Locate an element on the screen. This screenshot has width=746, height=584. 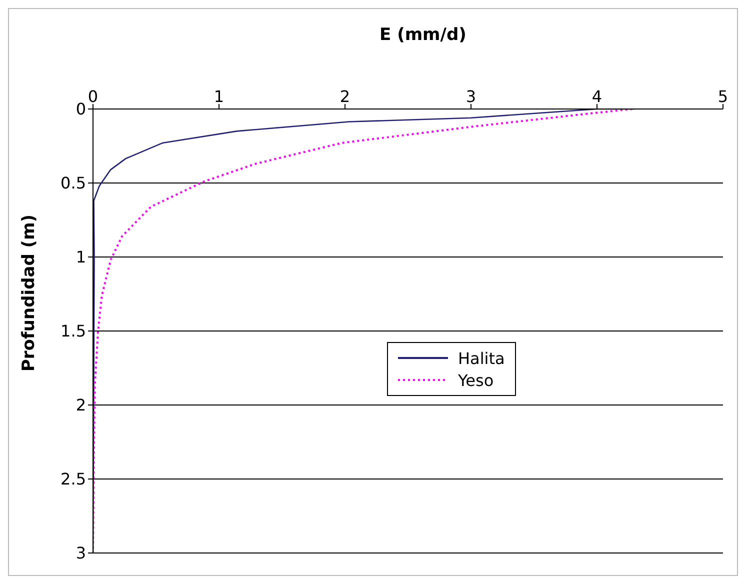
y-tick-label: 0.5 is located at coordinates (73, 183).